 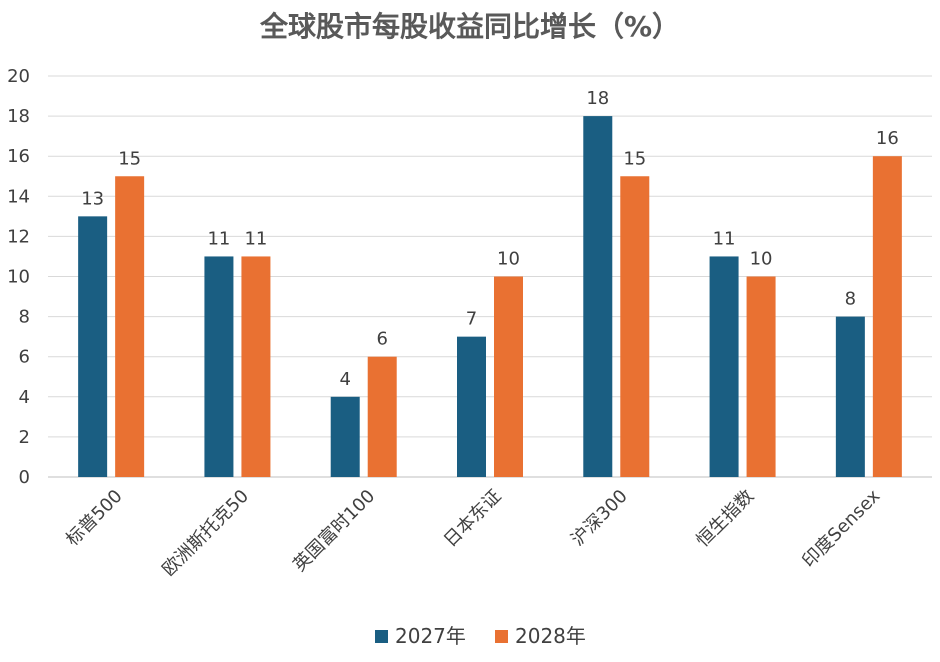 What do you see at coordinates (725, 519) in the screenshot?
I see `x-category-label: 恒生指数` at bounding box center [725, 519].